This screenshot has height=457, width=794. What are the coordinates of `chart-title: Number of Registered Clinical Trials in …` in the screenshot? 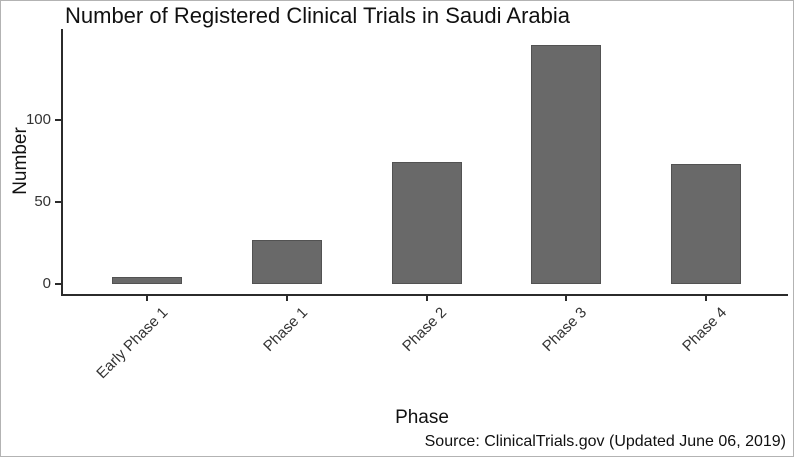 It's located at (318, 15).